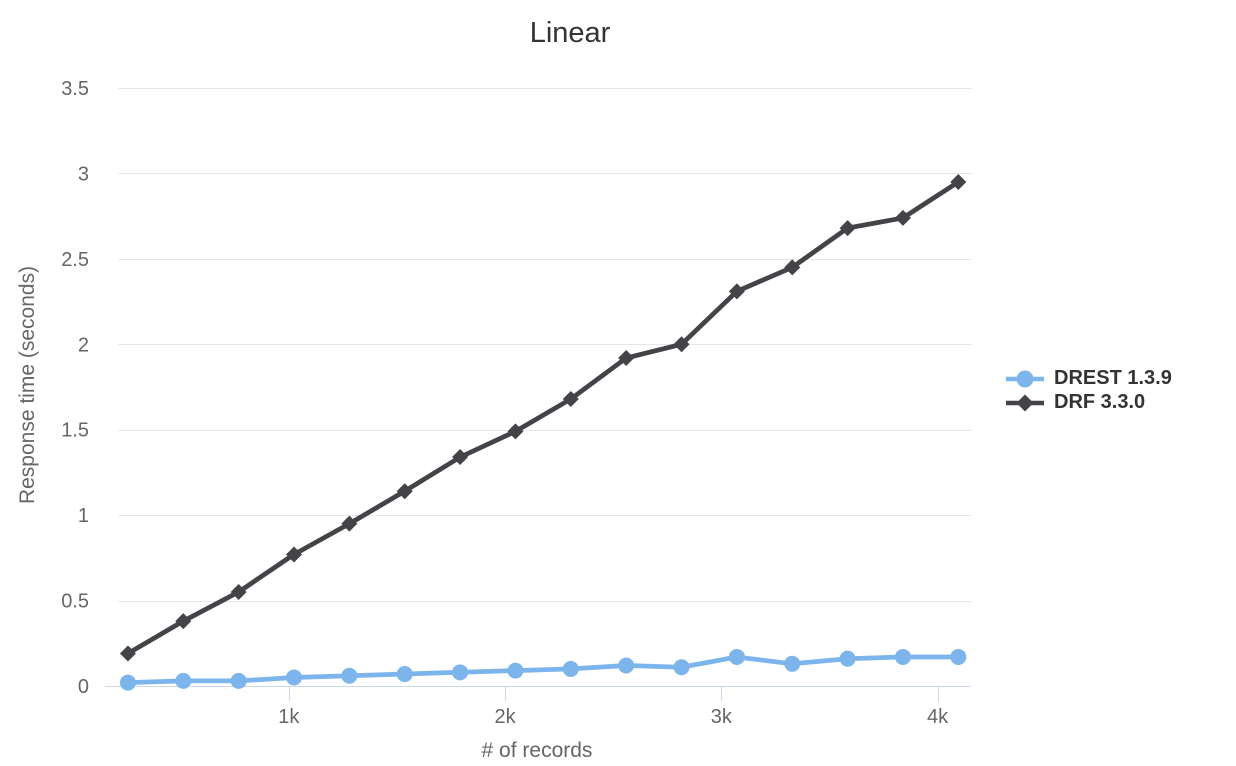 The width and height of the screenshot is (1236, 766). Describe the element at coordinates (1025, 402) in the screenshot. I see `line-diamond-marker-icon` at that location.